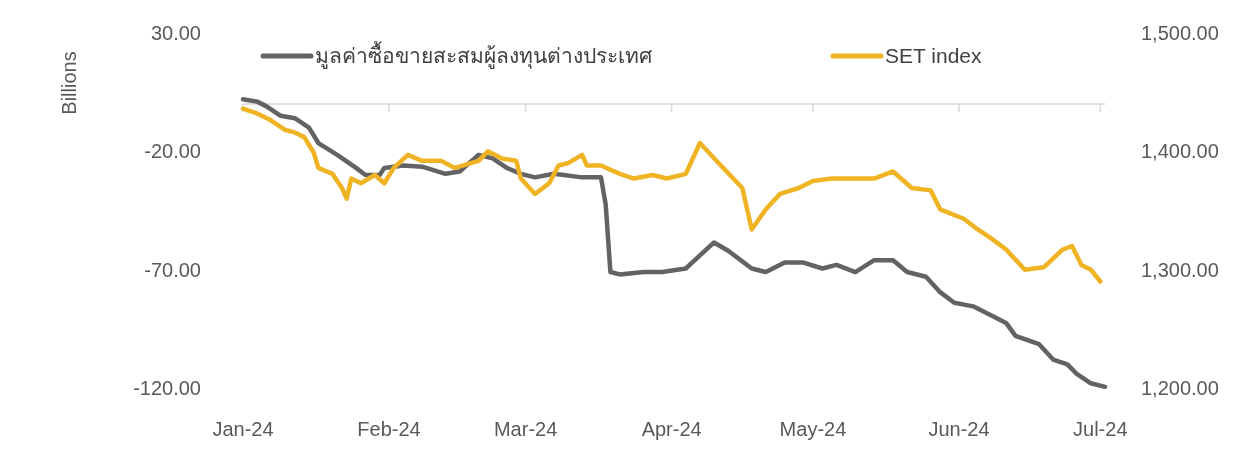 The width and height of the screenshot is (1258, 470). Describe the element at coordinates (69, 83) in the screenshot. I see `y-axis-title: Billions` at that location.